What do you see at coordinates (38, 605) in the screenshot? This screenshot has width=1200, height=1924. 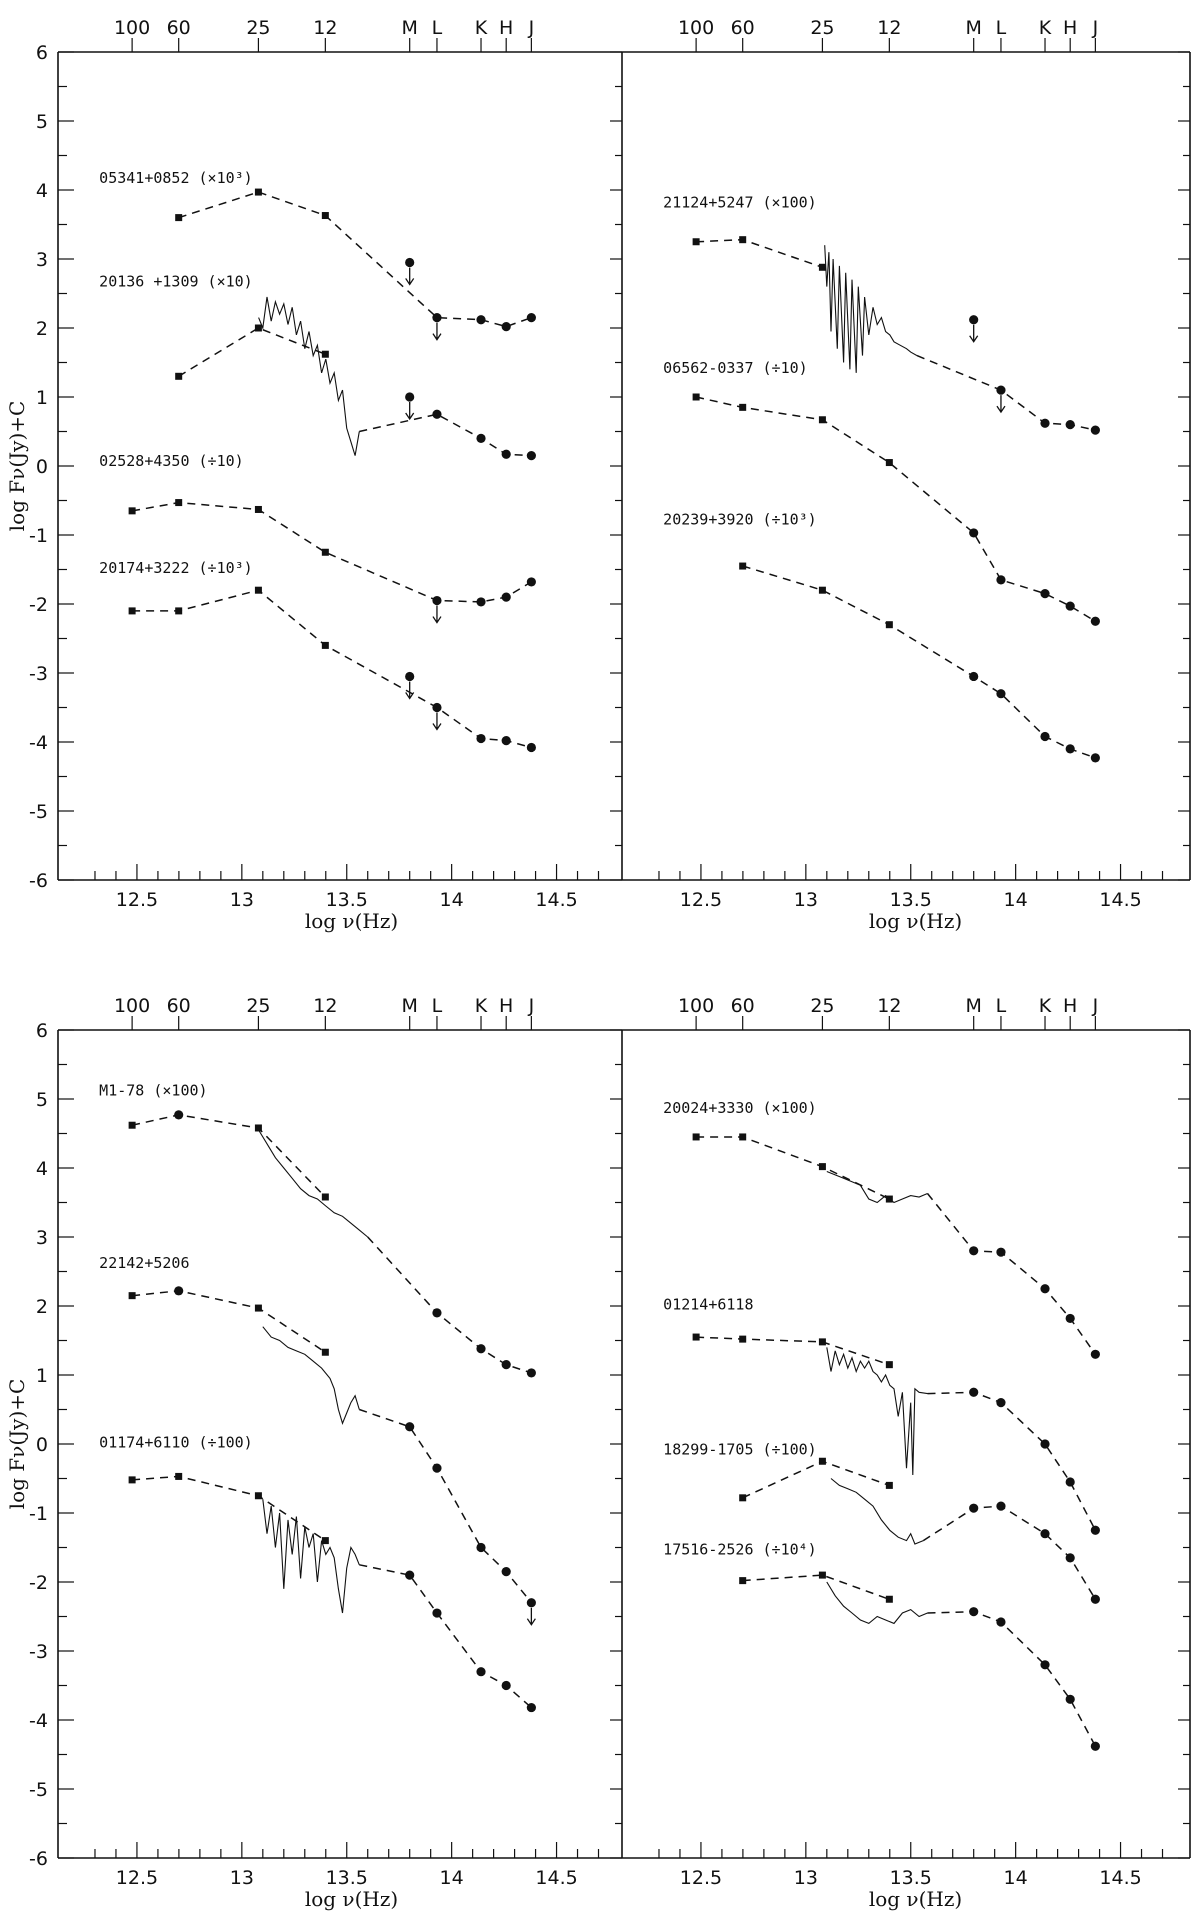 I see `y-tick-label: -2` at bounding box center [38, 605].